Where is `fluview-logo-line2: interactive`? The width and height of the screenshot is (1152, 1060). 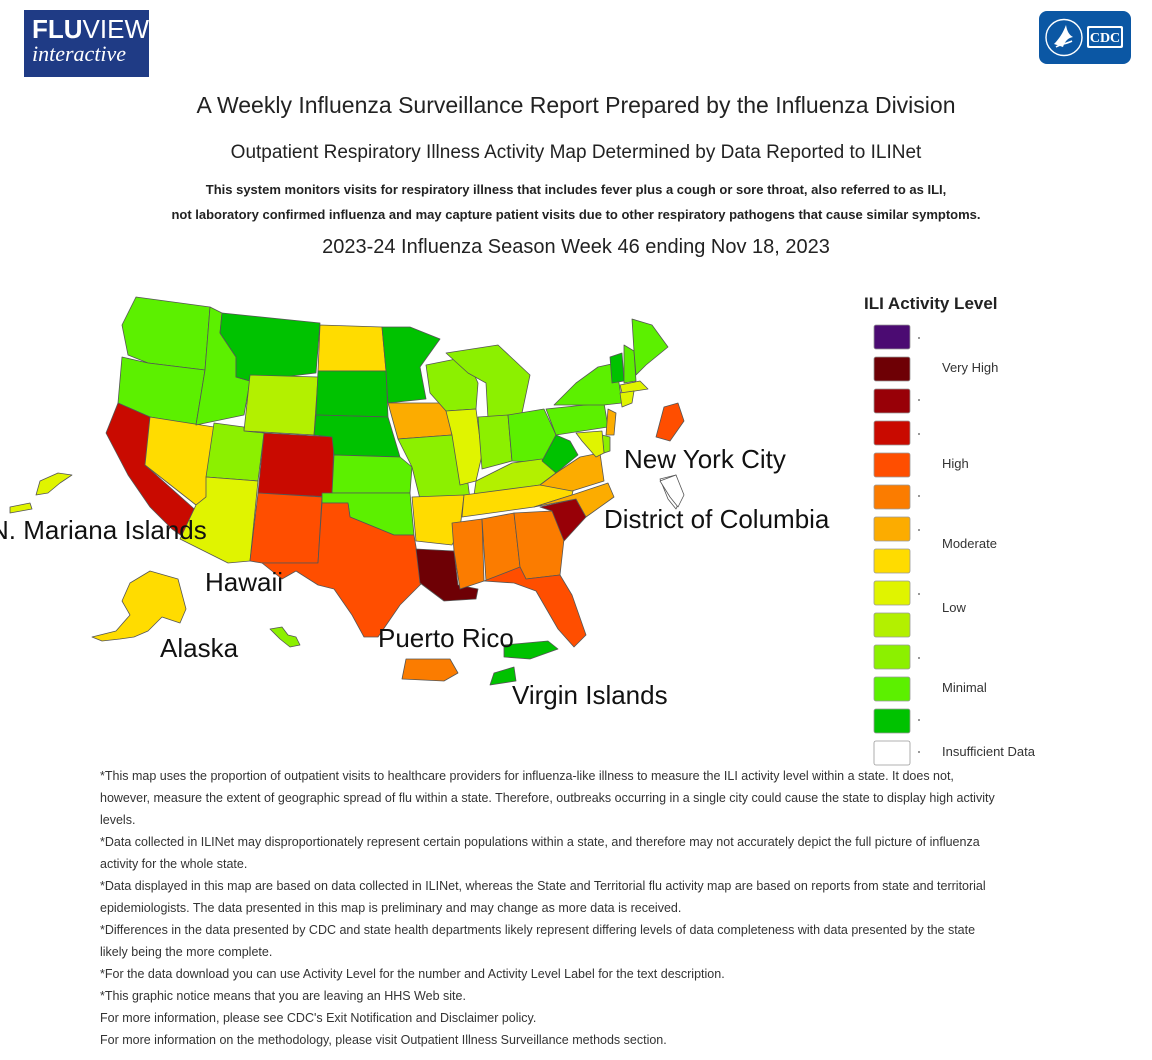
fluview-logo-line2: interactive is located at coordinates (79, 53).